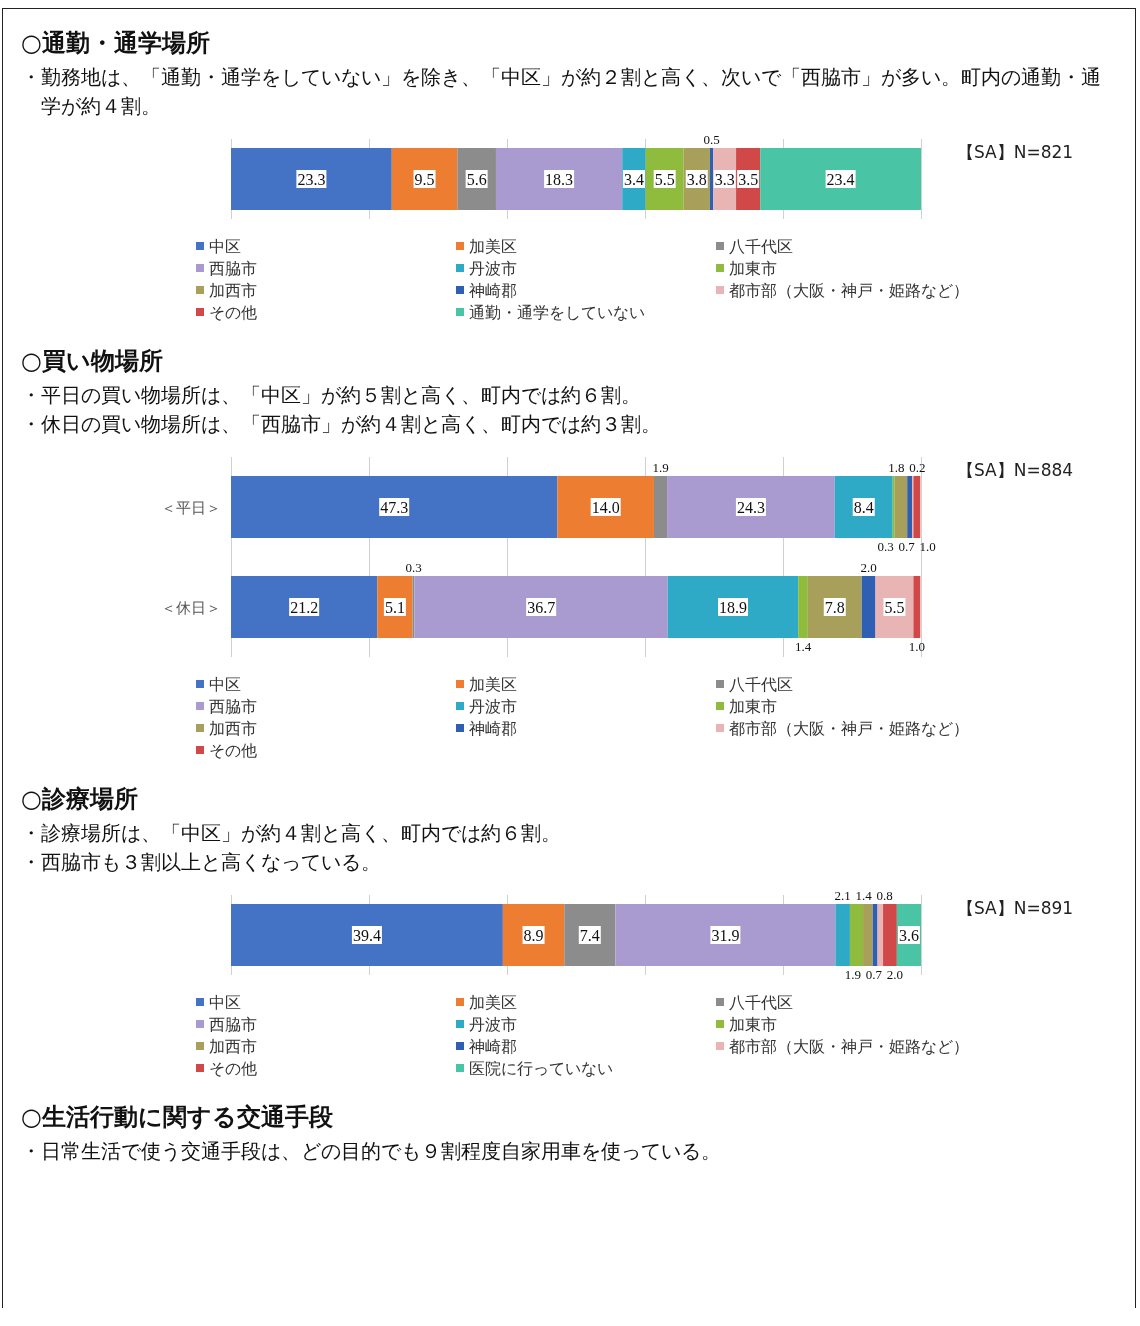  Describe the element at coordinates (1015, 469) in the screenshot. I see `text: 【SA】N=884` at that location.